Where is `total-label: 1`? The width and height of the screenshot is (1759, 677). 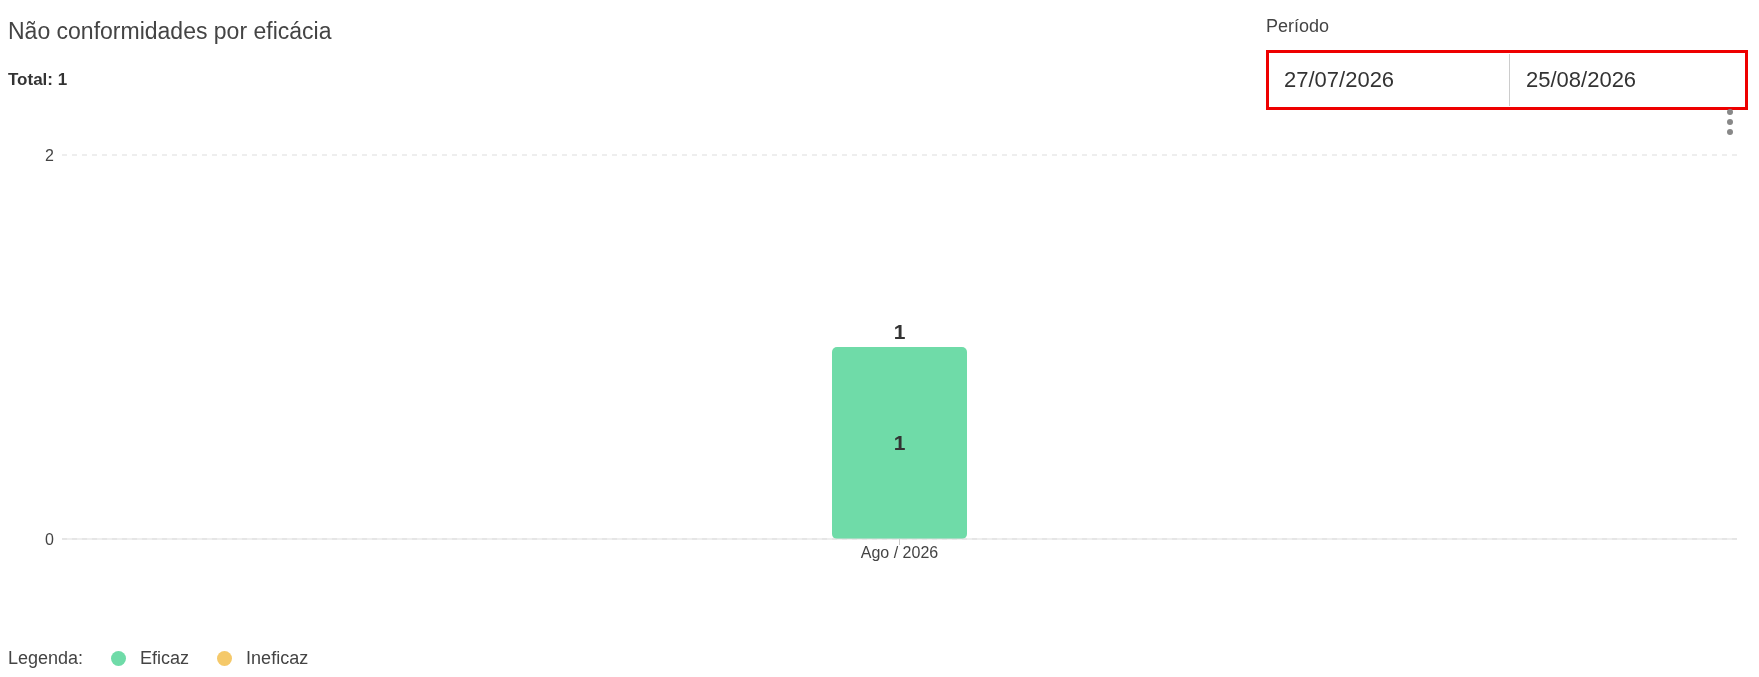 total-label: 1 is located at coordinates (899, 331).